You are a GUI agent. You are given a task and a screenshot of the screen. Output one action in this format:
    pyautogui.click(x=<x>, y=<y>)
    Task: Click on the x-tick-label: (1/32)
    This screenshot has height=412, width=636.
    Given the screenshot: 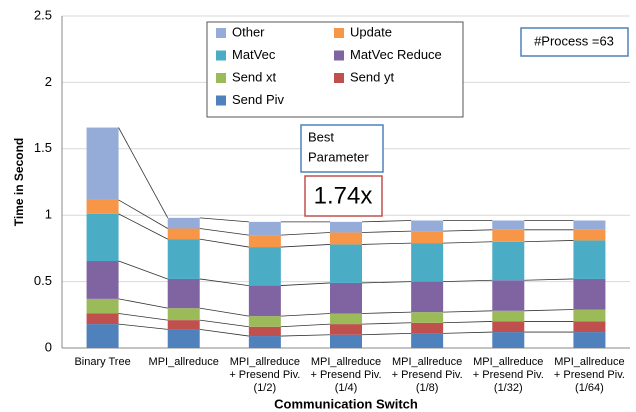 What is the action you would take?
    pyautogui.click(x=508, y=388)
    